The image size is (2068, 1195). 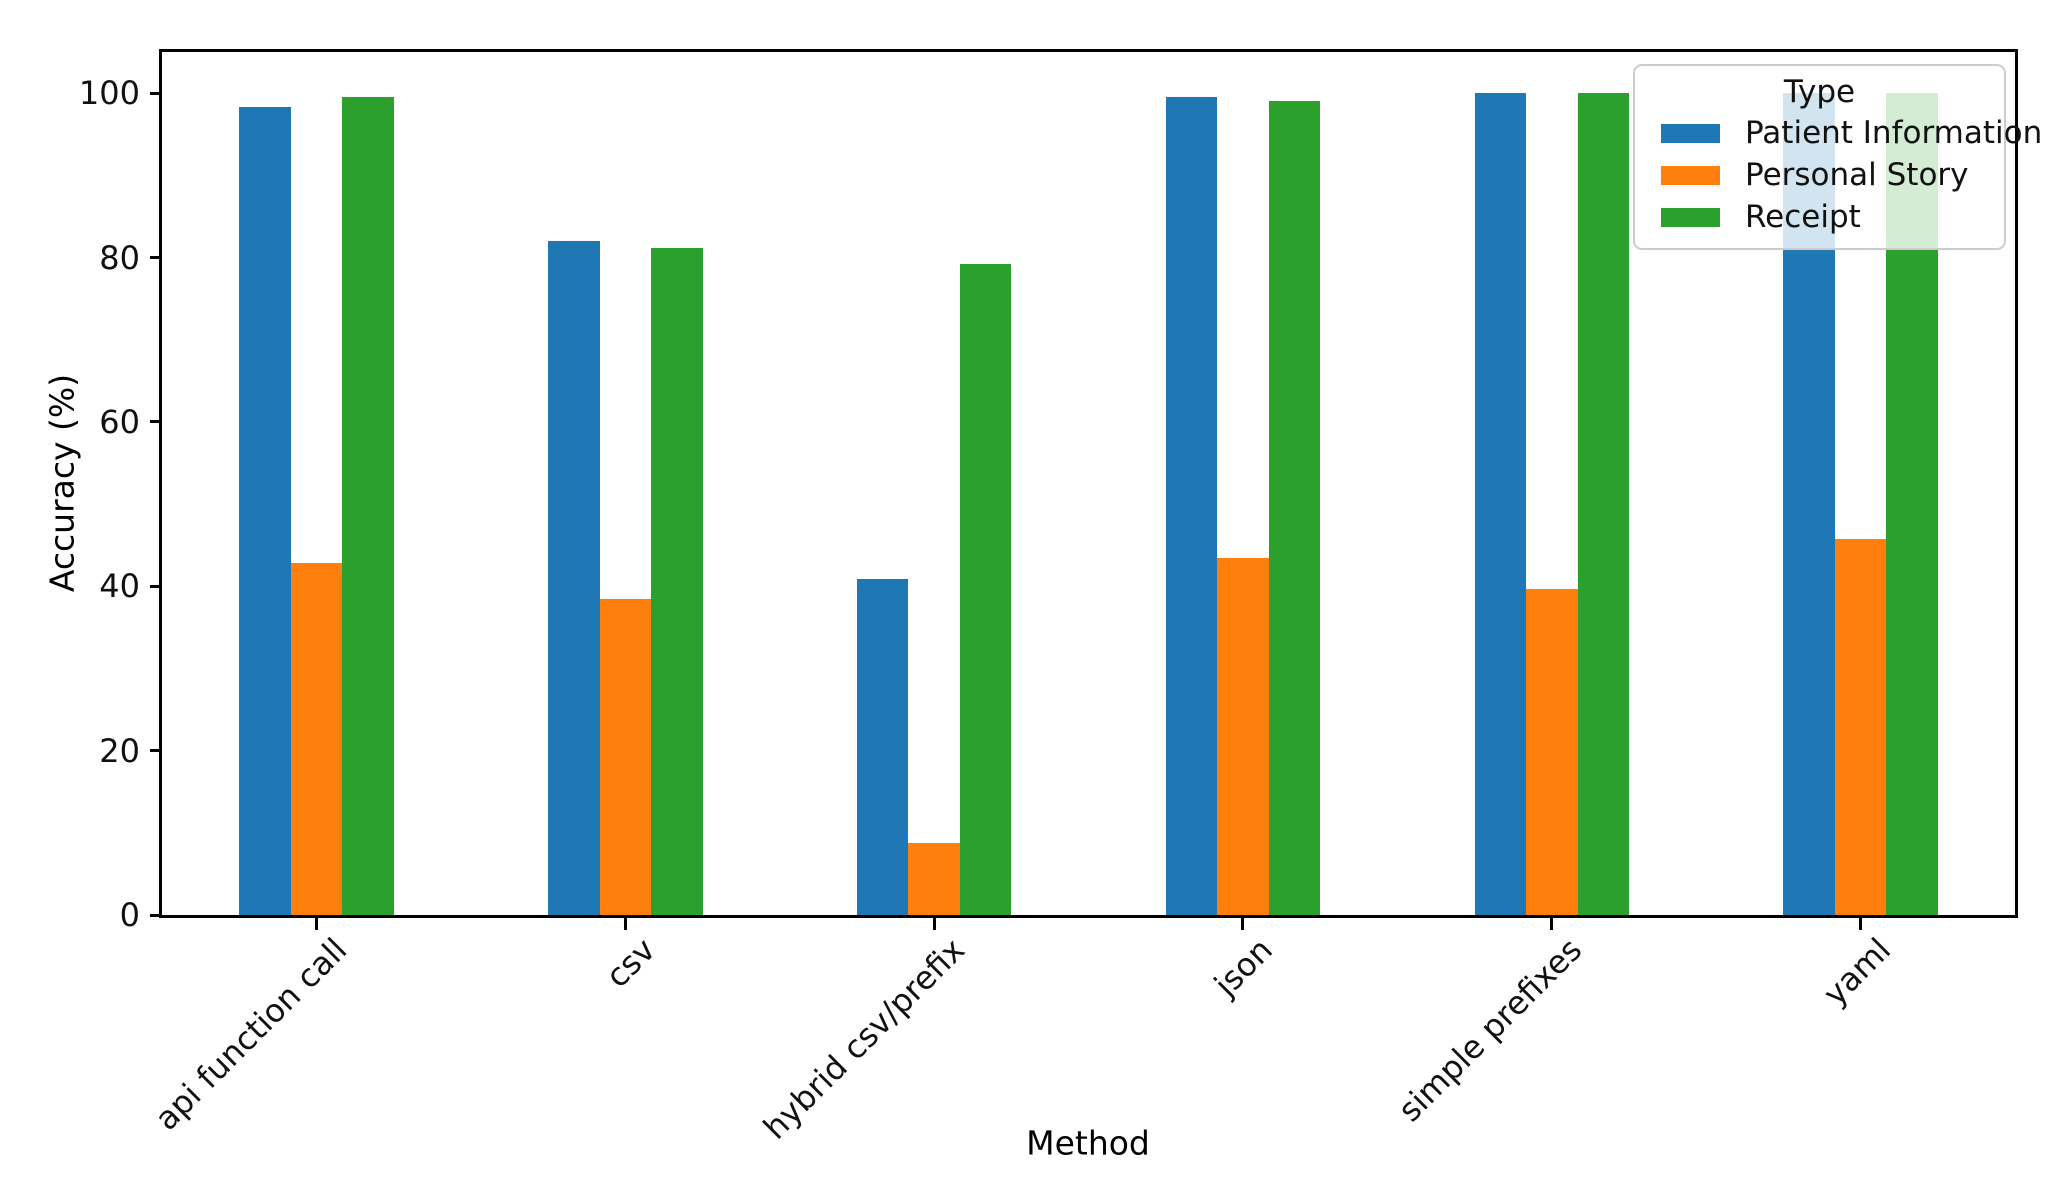 What do you see at coordinates (368, 506) in the screenshot?
I see `bar-api-function-call-receipt` at bounding box center [368, 506].